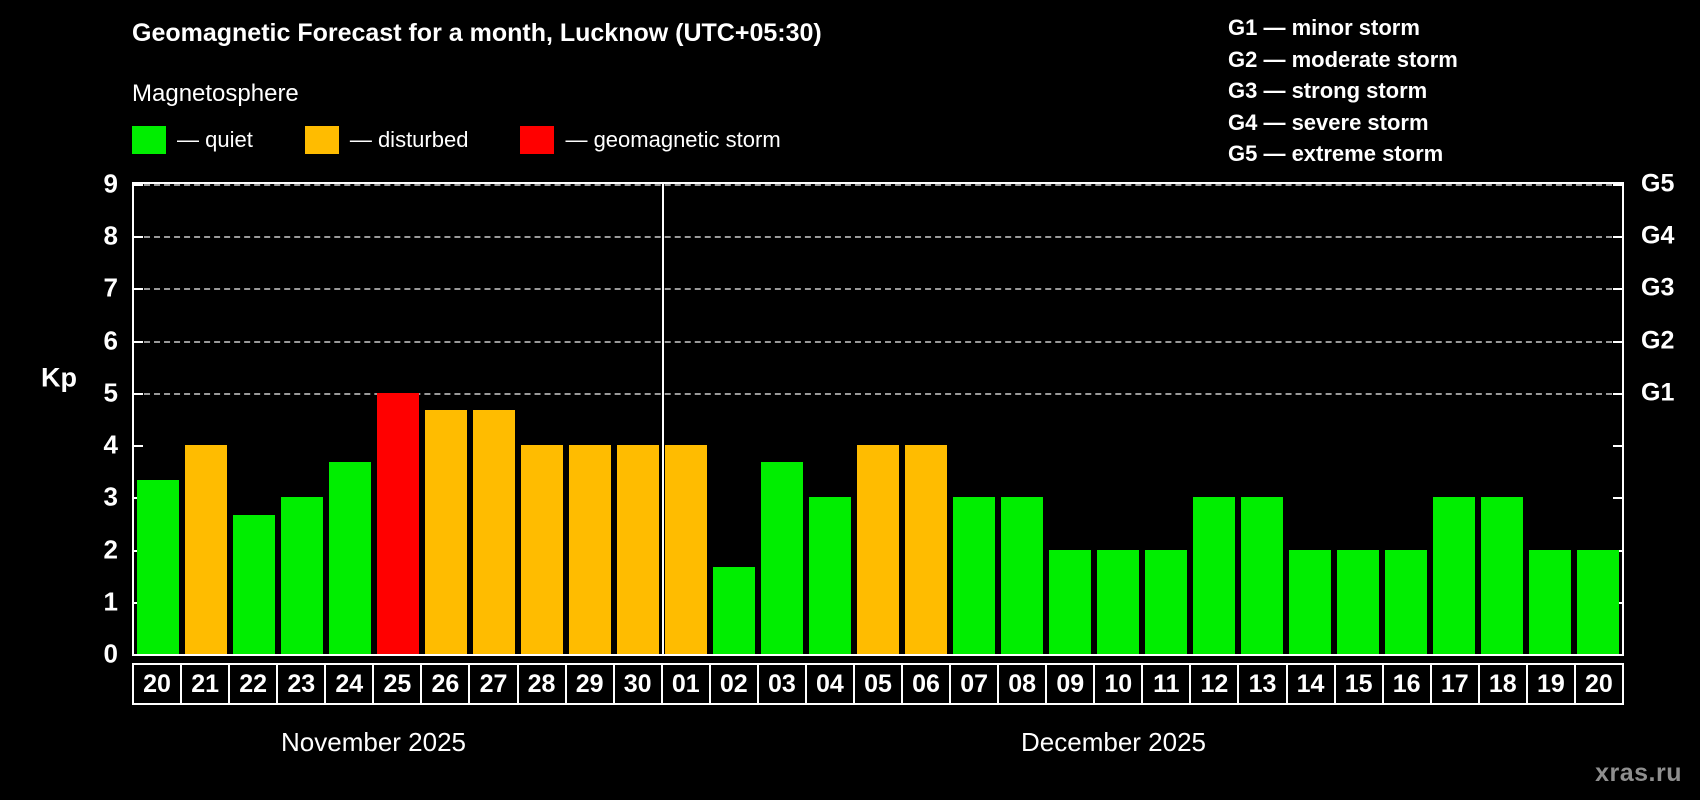 This screenshot has height=800, width=1700. What do you see at coordinates (350, 684) in the screenshot?
I see `date-cell: 24` at bounding box center [350, 684].